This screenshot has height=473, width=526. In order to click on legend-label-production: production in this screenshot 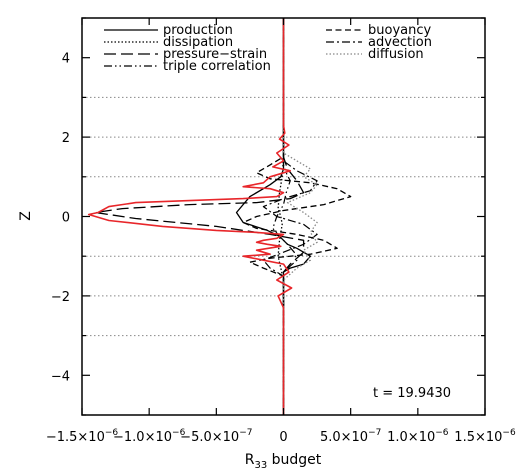, I will do `click(198, 30)`.